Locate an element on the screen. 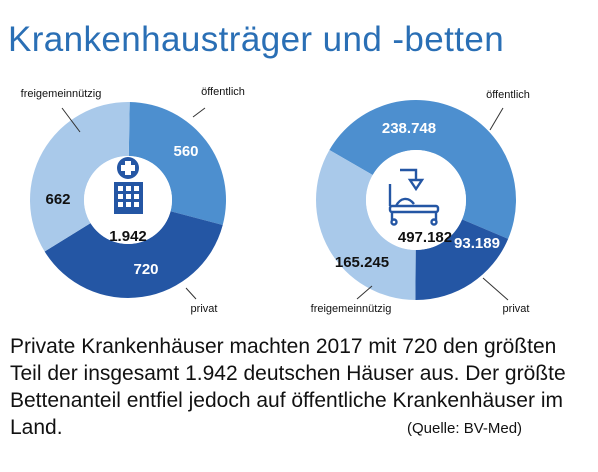 The height and width of the screenshot is (472, 598). slice-value-label: 93.189 is located at coordinates (477, 243).